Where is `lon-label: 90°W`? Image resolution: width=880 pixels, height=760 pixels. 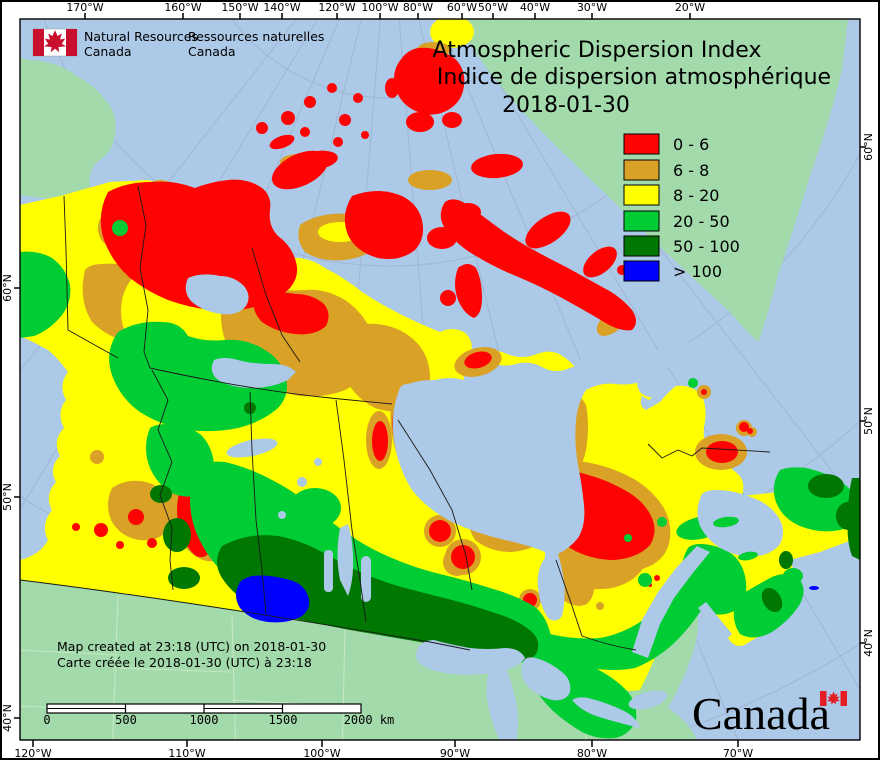 lon-label: 90°W is located at coordinates (455, 753).